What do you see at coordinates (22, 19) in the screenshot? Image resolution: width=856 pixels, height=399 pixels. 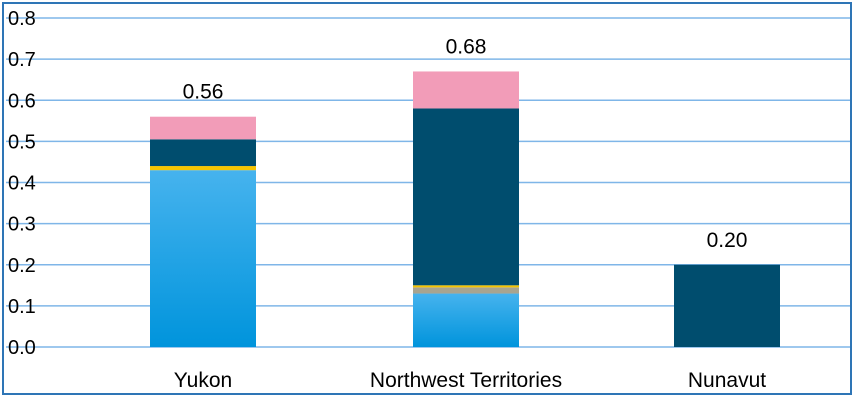 I see `y-tick-label: 0.8` at bounding box center [22, 19].